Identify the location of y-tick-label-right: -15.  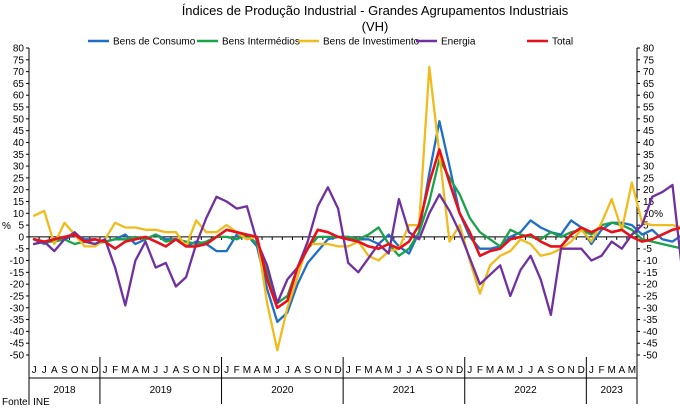
(650, 273).